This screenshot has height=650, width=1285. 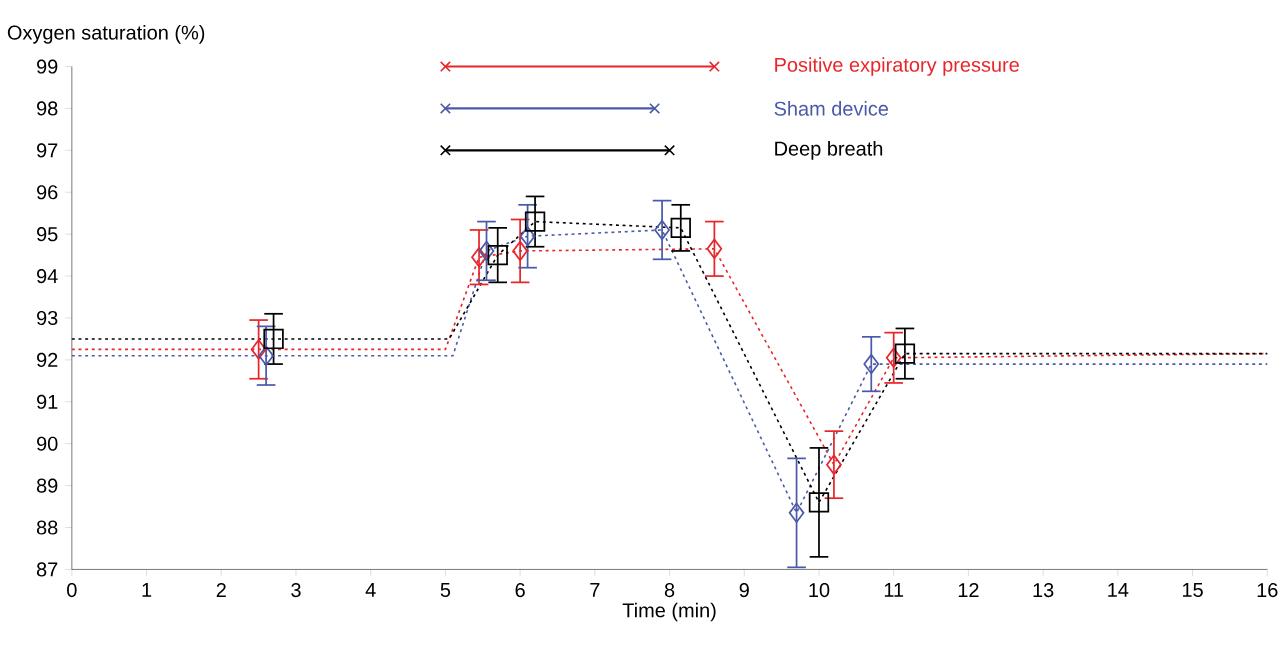 I want to click on x-tick-label: 6, so click(x=520, y=590).